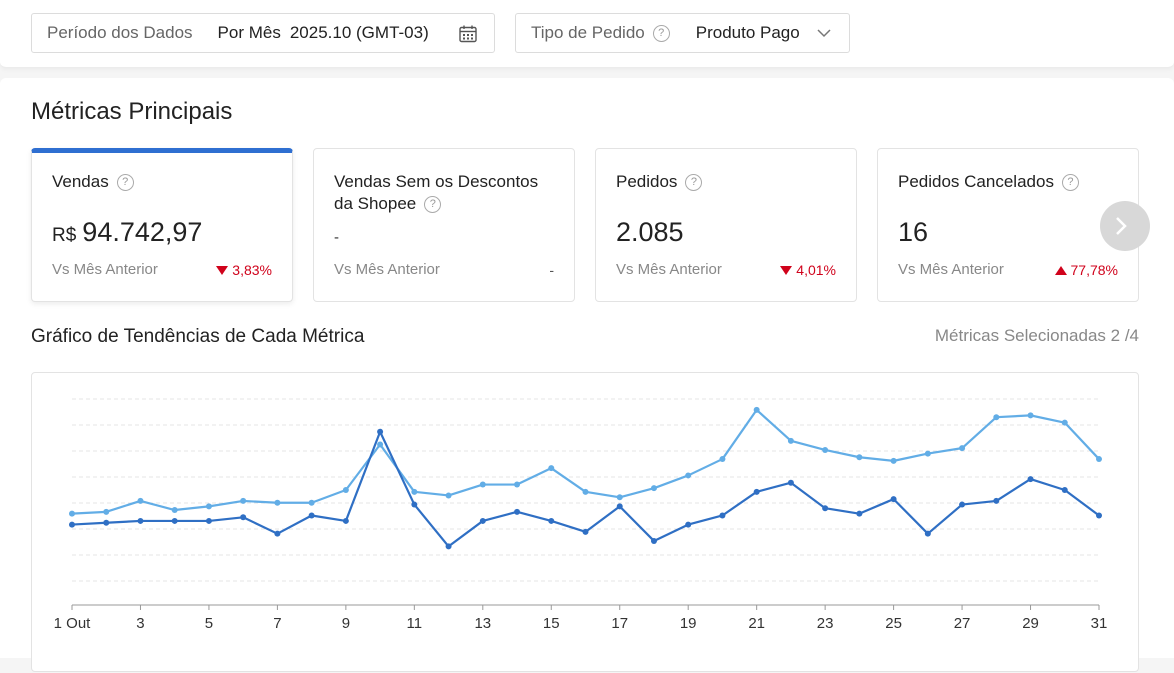  Describe the element at coordinates (249, 32) in the screenshot. I see `period-mode: Por Mês` at that location.